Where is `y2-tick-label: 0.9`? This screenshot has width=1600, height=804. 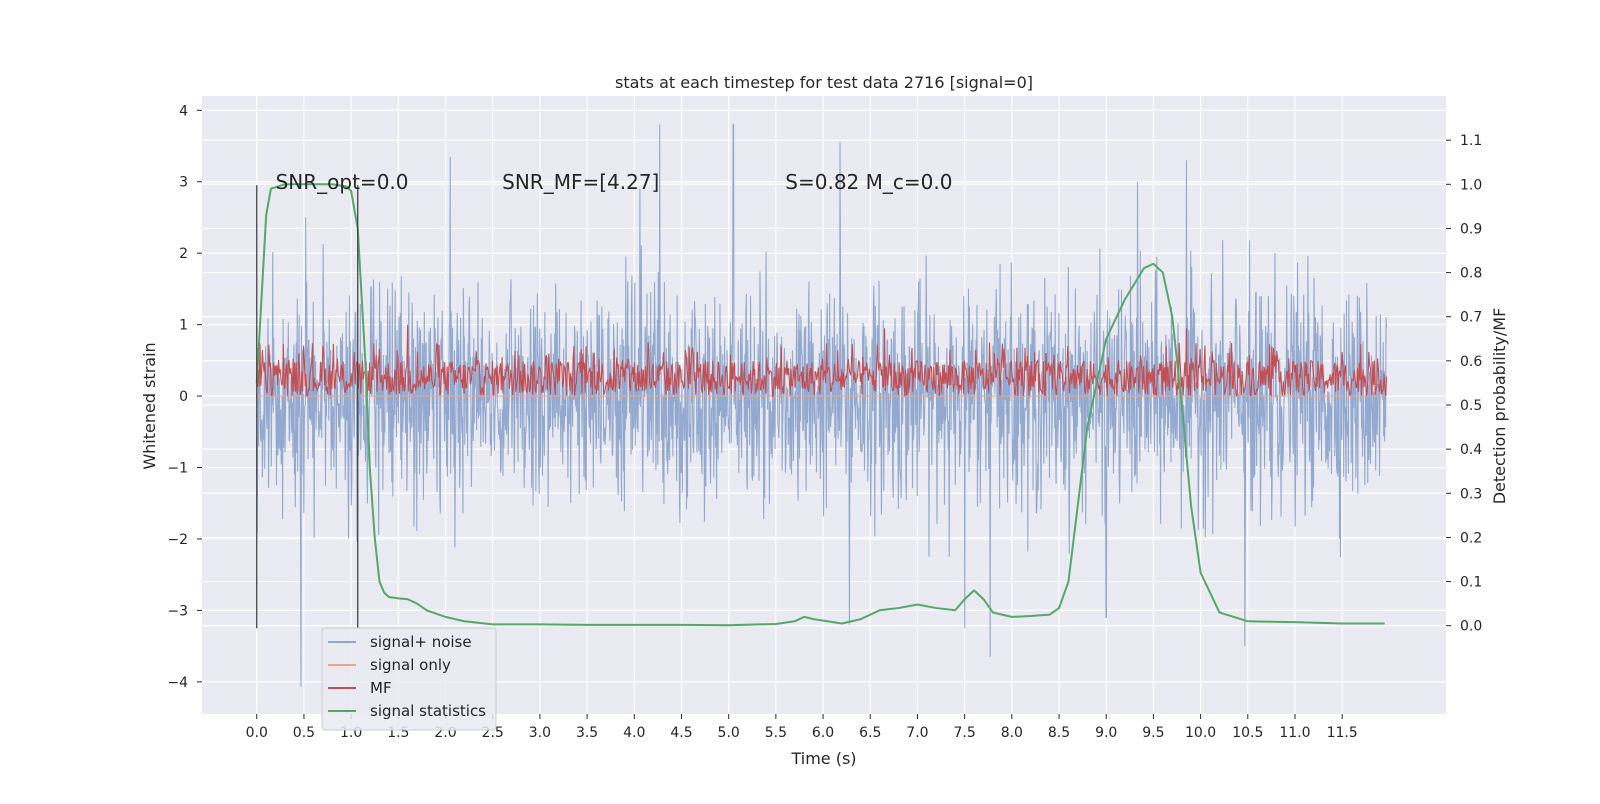
y2-tick-label: 0.9 is located at coordinates (1471, 229).